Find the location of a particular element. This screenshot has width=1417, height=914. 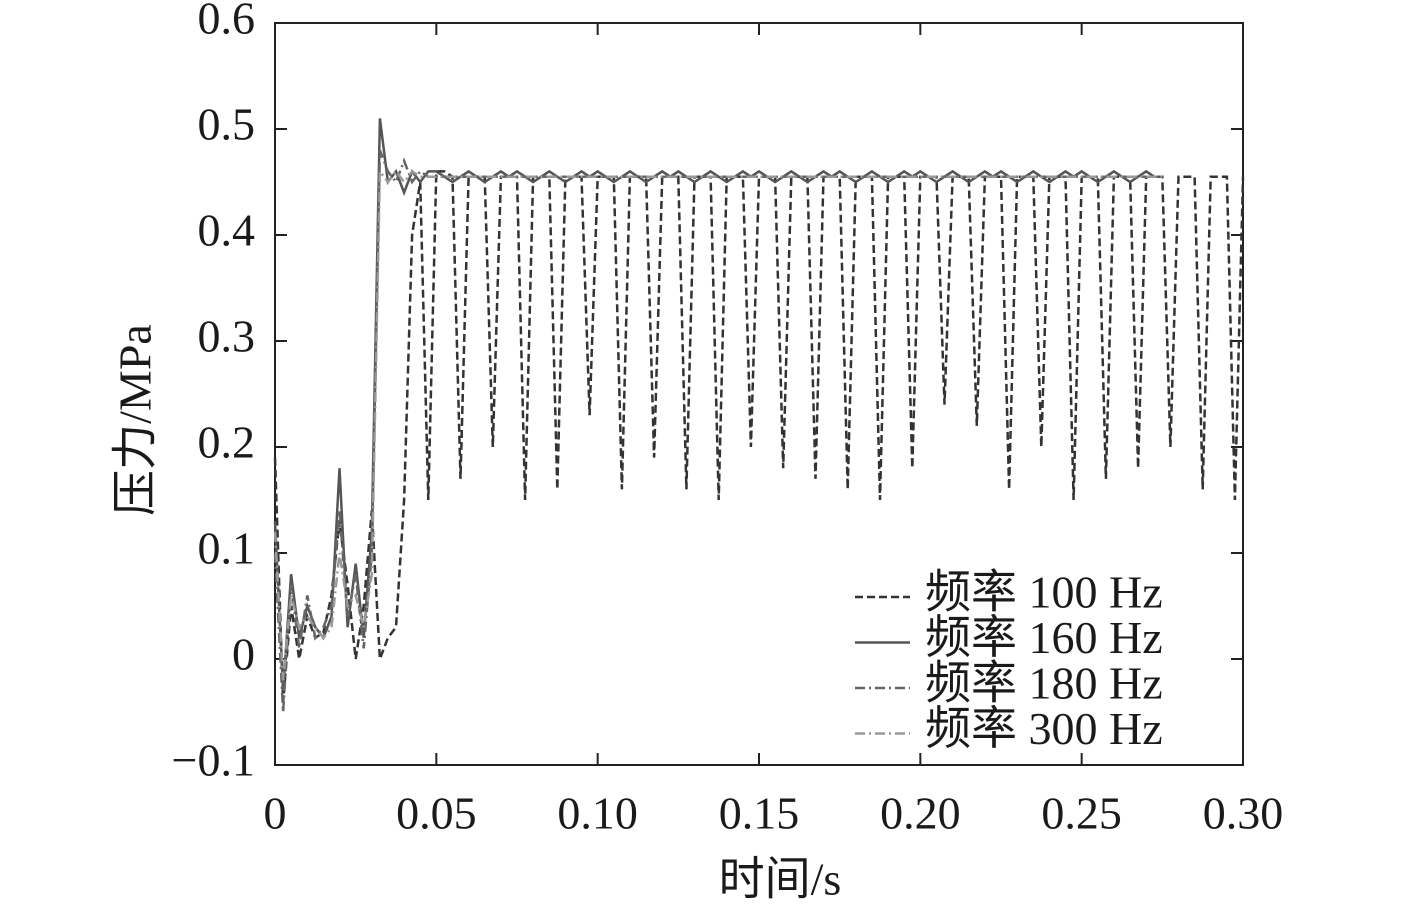

y-tick-label: 0.6 is located at coordinates (227, 22).